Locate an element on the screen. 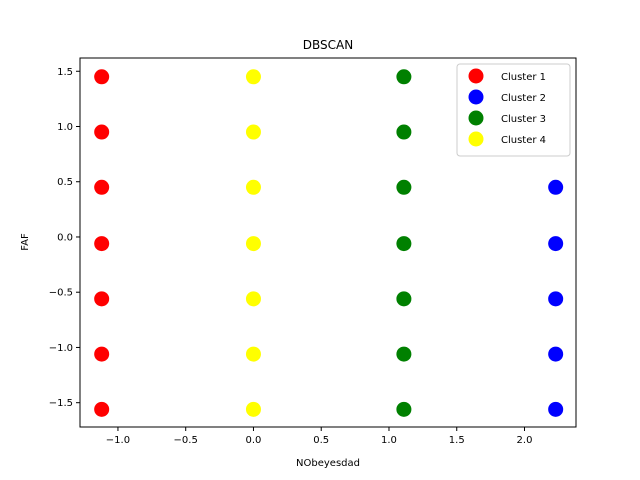  x-tick-label: 2.0 is located at coordinates (525, 440).